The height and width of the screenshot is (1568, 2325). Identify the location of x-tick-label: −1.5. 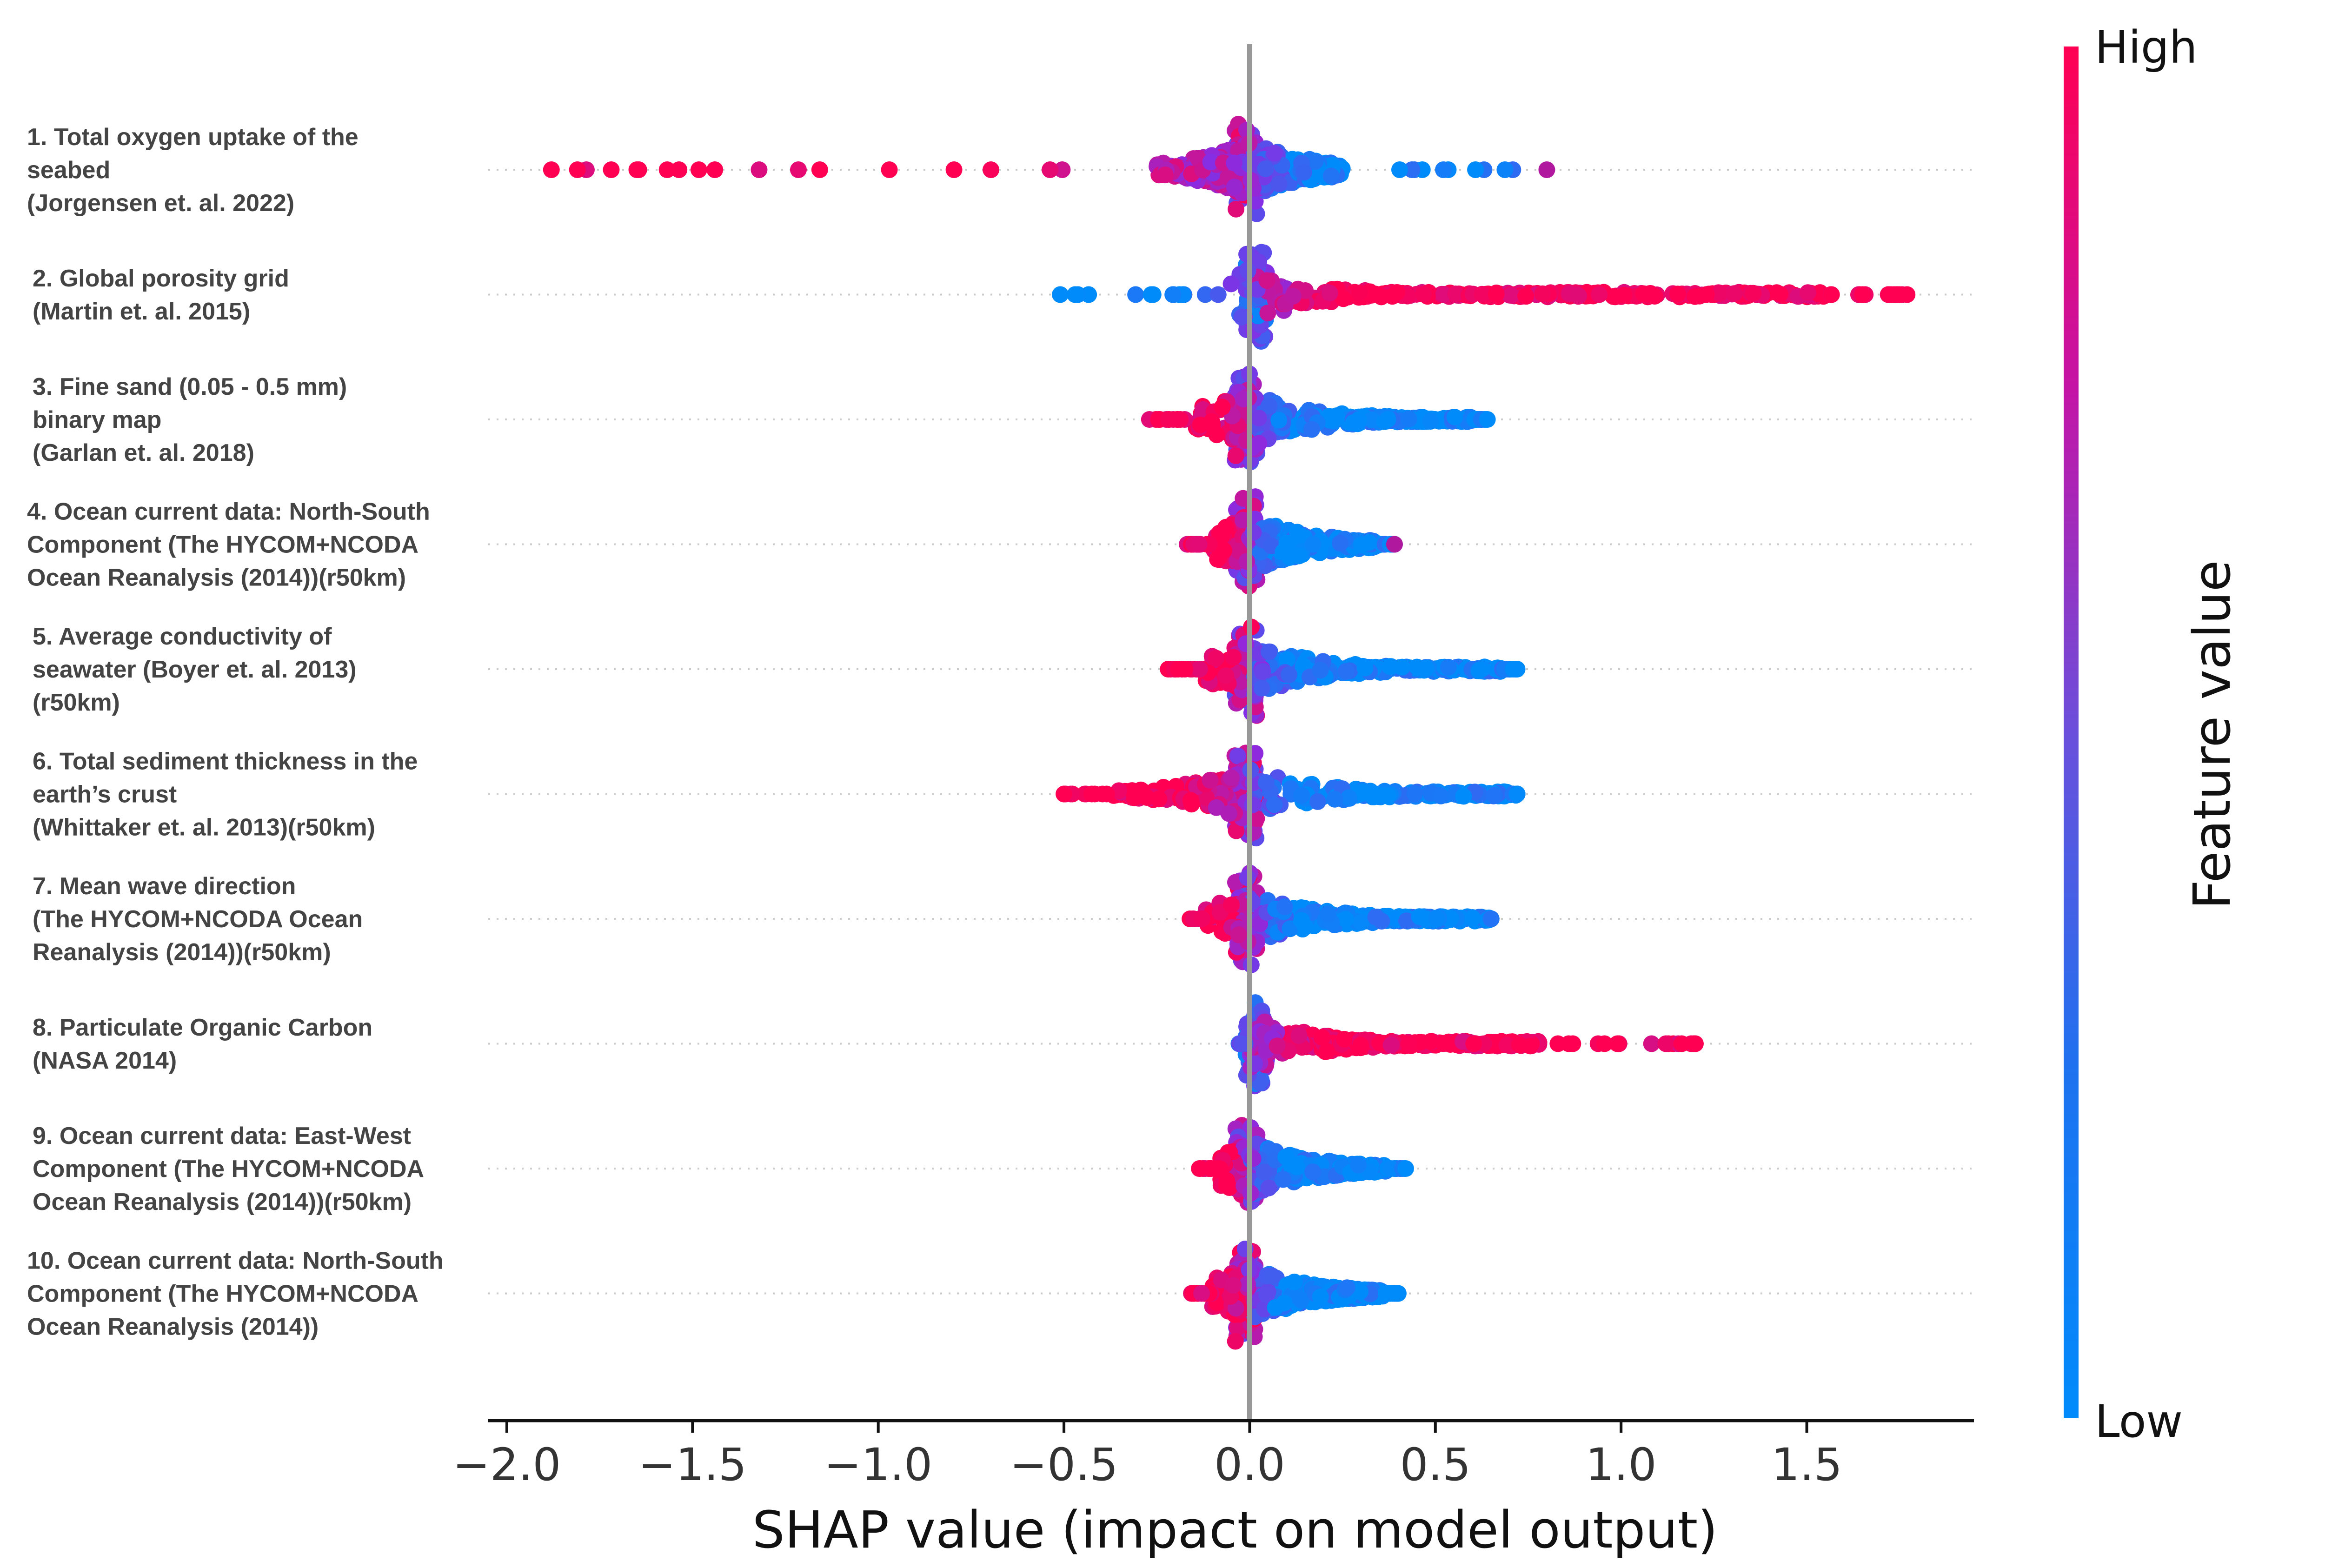
(692, 1465).